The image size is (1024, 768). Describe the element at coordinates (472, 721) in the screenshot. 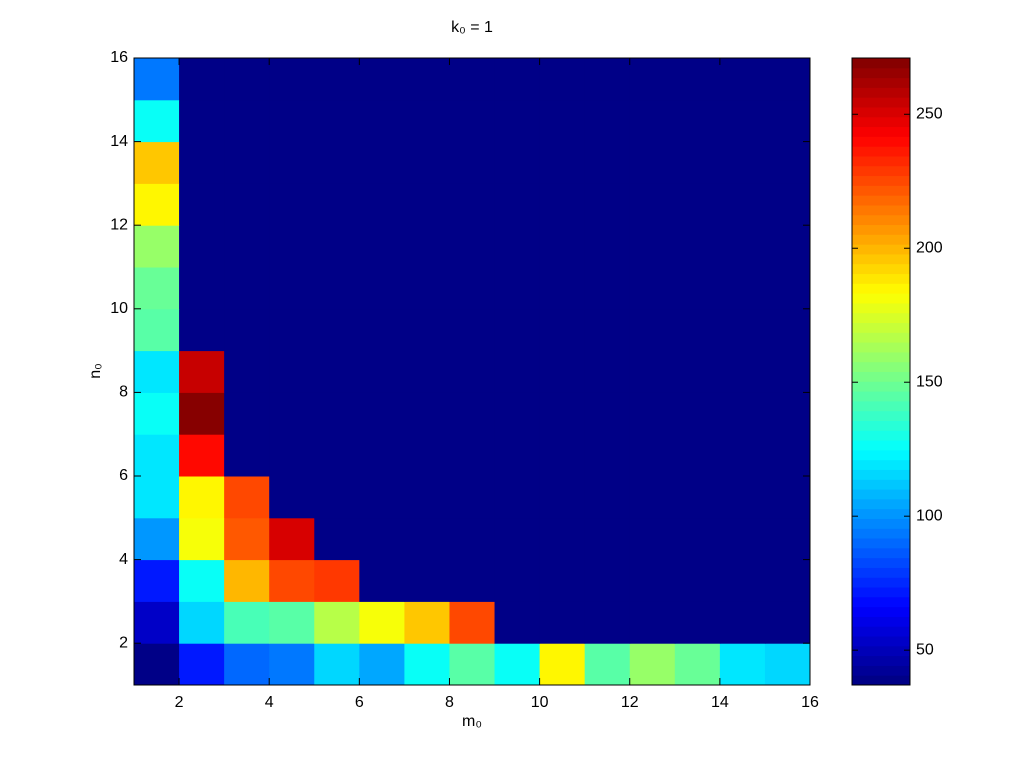

I see `x-axis-label: m₀` at that location.